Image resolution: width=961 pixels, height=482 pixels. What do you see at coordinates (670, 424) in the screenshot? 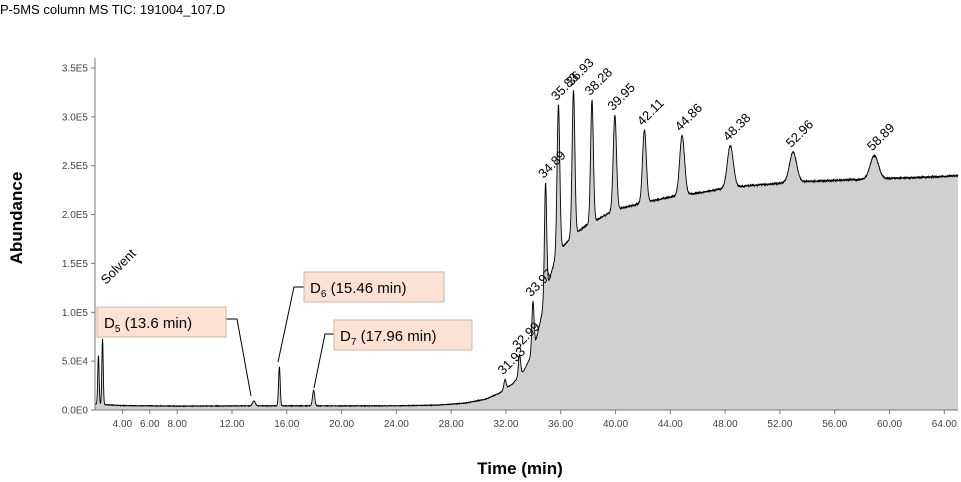
I see `x-tick-label: 44.00` at bounding box center [670, 424].